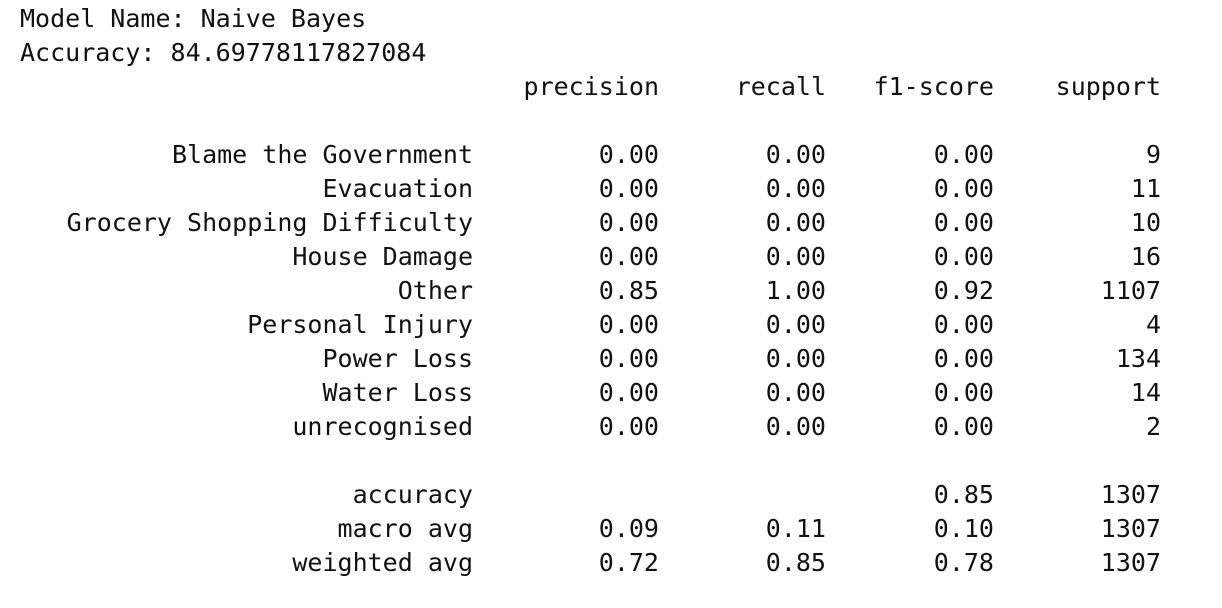 The image size is (1222, 608). I want to click on f1-score-value: 0.10, so click(963, 528).